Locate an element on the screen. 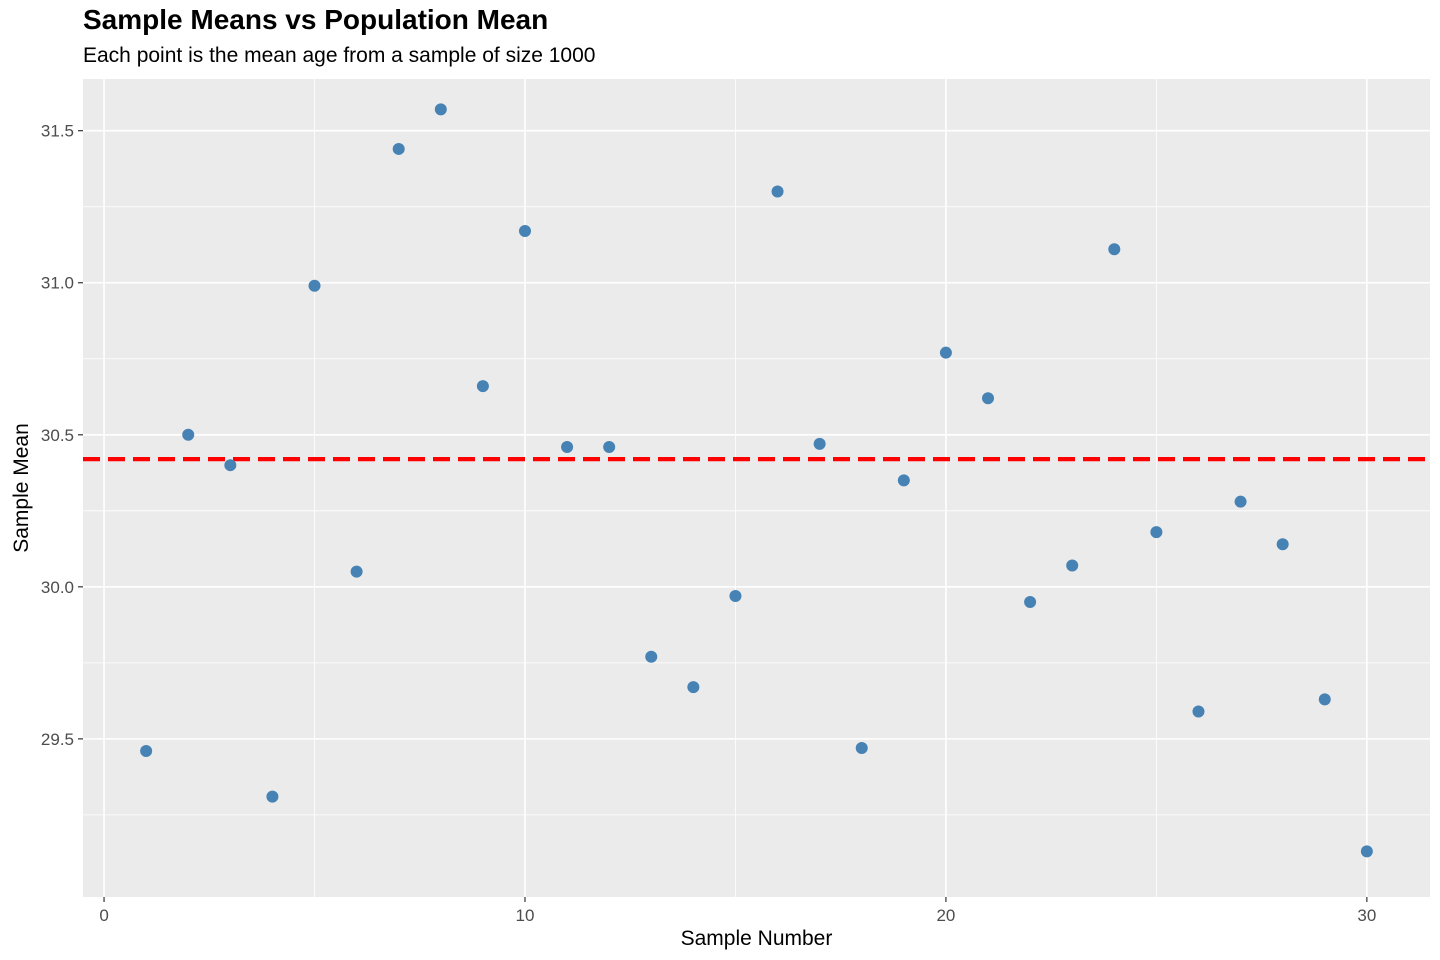 The image size is (1440, 960). y-axis-title: Sample Mean is located at coordinates (21, 488).